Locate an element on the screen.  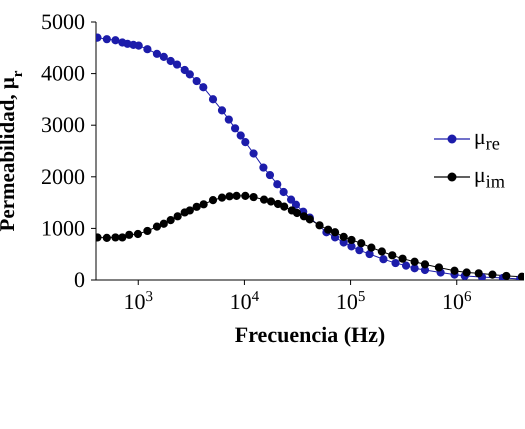
x-tick-label: 10$^{3}$ is located at coordinates (138, 301).